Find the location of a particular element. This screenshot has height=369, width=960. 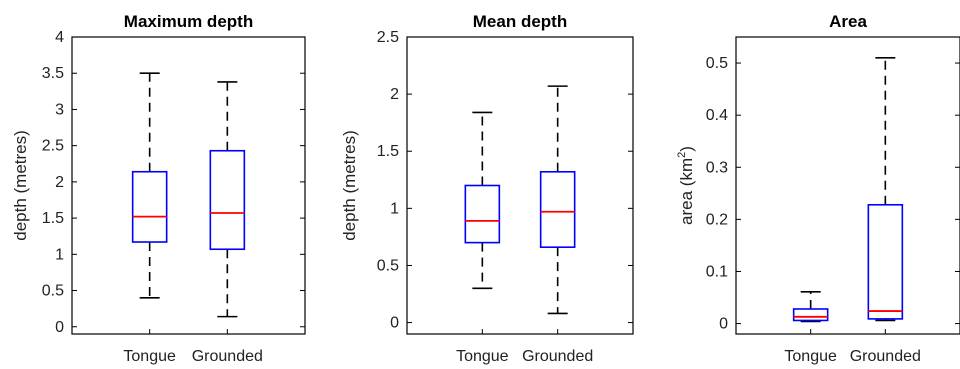

y-axis-label-end: ) is located at coordinates (686, 149).